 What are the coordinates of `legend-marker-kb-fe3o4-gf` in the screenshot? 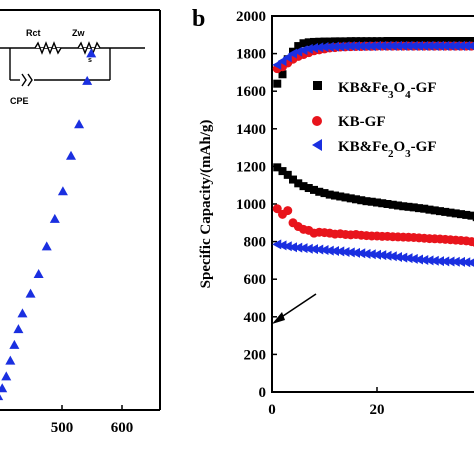 It's located at (317, 85).